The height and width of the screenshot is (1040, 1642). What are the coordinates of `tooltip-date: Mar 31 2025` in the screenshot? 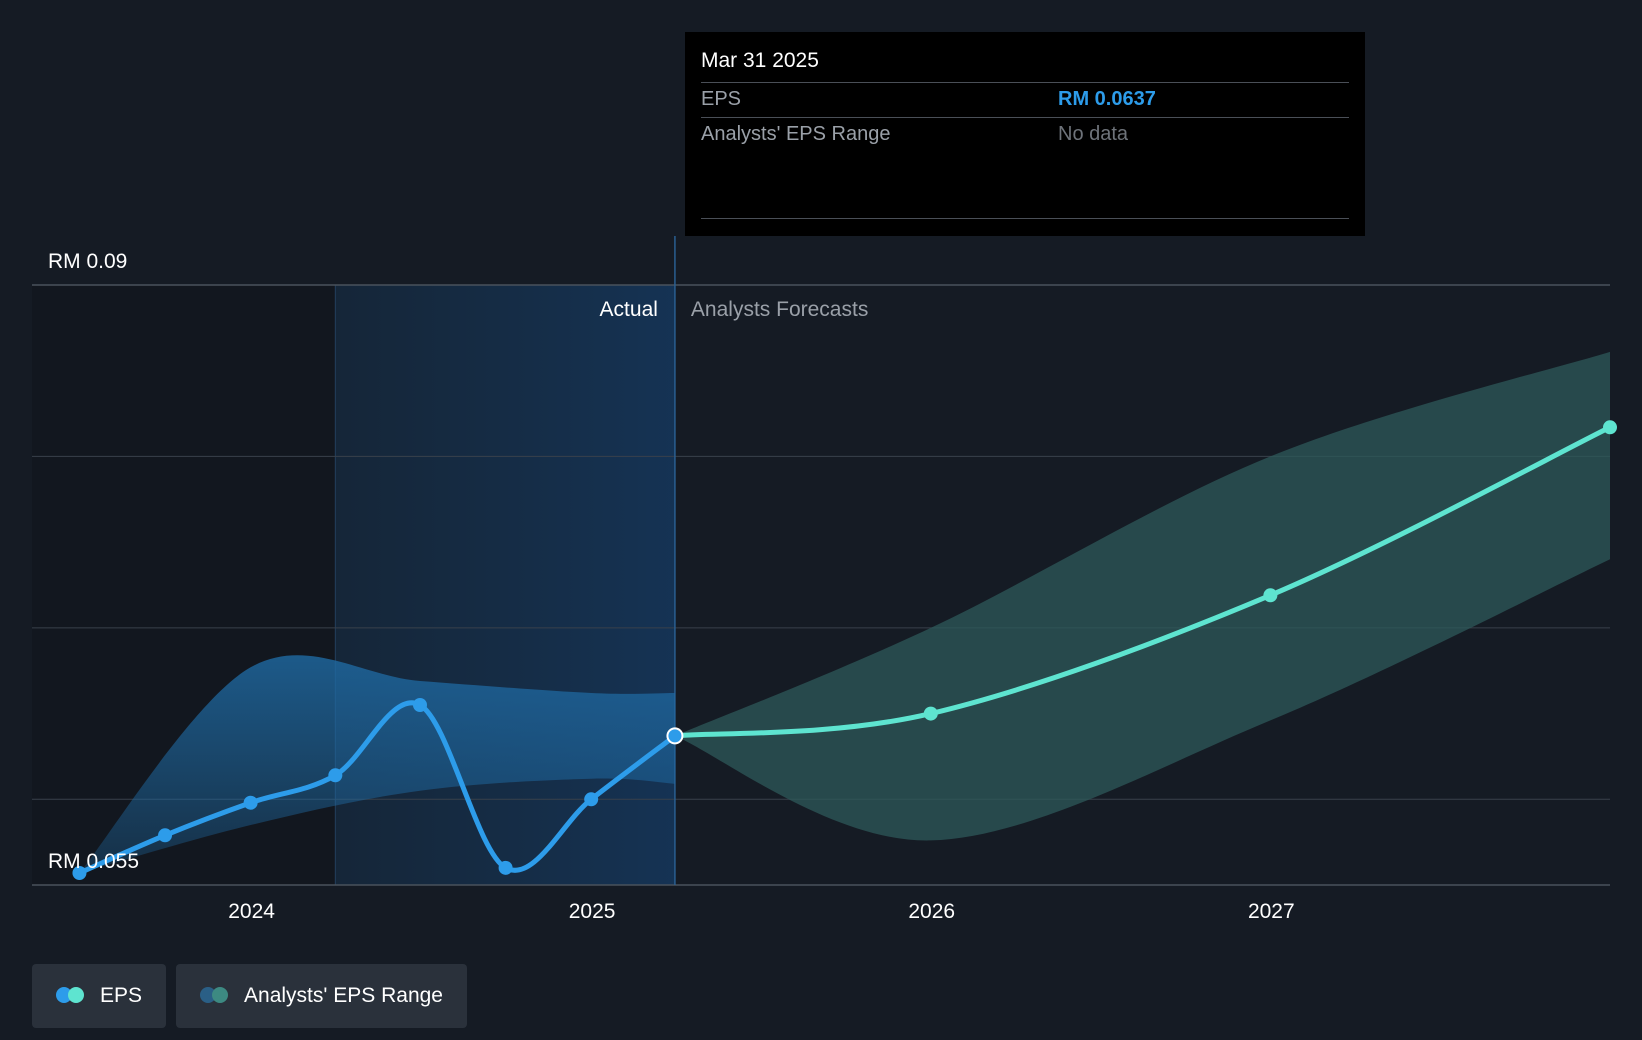 It's located at (1025, 64).